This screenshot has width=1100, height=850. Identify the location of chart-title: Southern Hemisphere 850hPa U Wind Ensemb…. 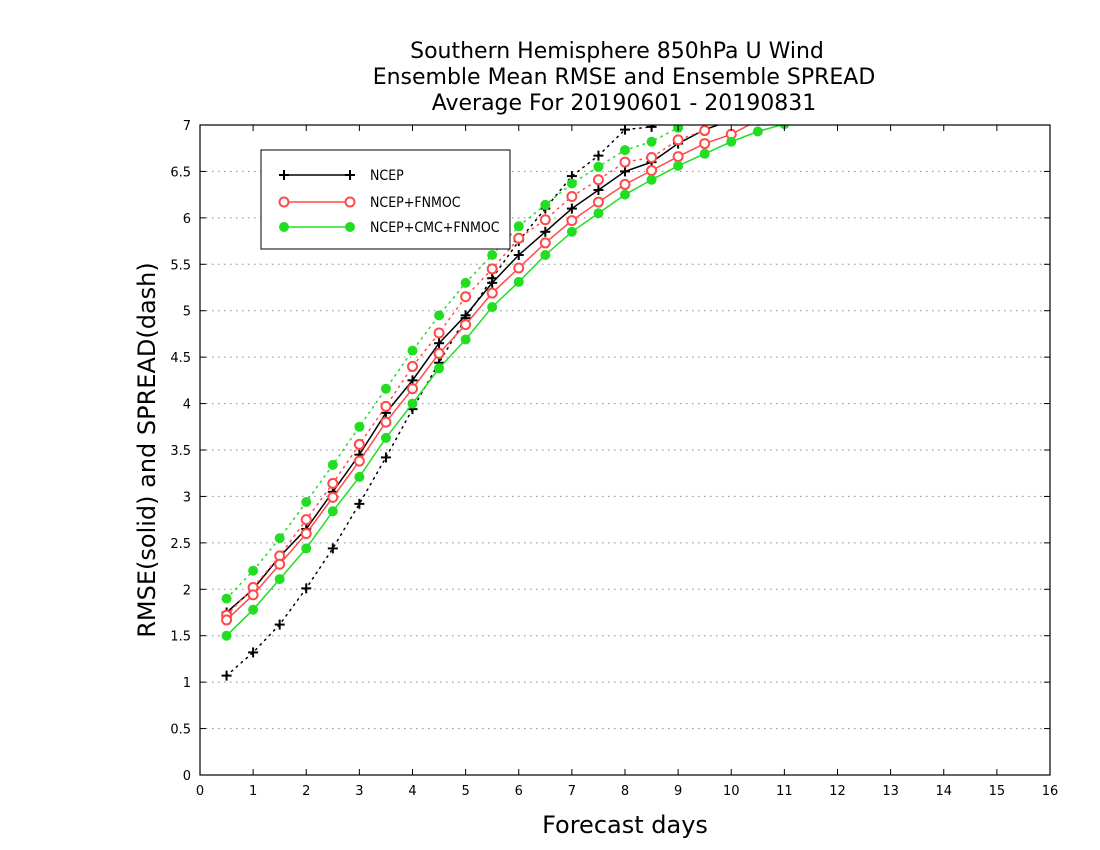
(624, 77).